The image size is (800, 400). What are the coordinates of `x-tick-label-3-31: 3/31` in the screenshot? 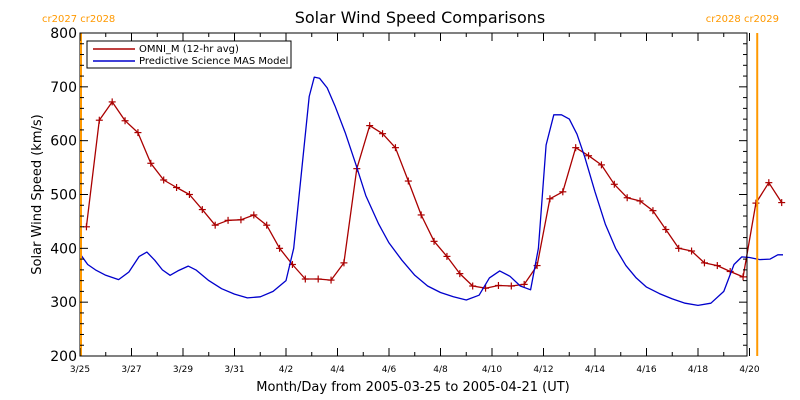 It's located at (234, 370).